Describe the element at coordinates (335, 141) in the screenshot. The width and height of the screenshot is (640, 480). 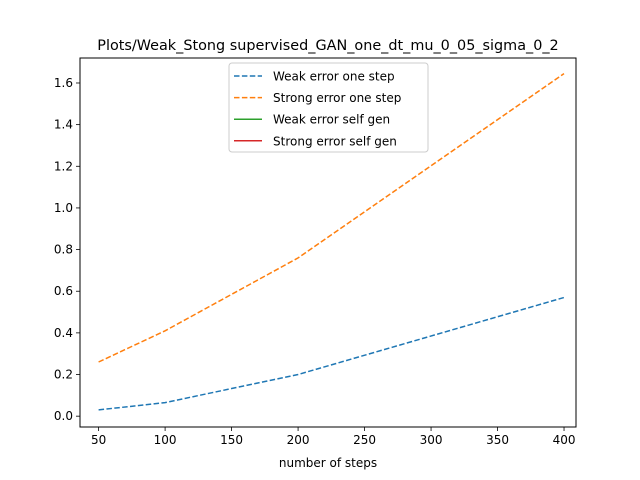
I see `legend-label: Strong error self gen` at that location.